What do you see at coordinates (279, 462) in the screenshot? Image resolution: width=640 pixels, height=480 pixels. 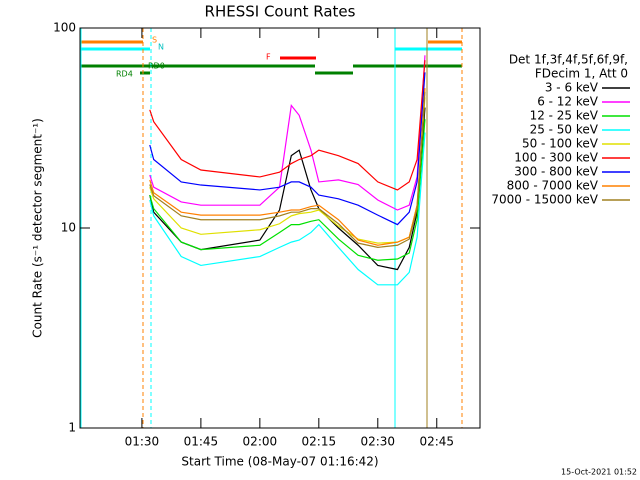 I see `x-axis-title: Start Time (08-May-07 01:16:42)` at bounding box center [279, 462].